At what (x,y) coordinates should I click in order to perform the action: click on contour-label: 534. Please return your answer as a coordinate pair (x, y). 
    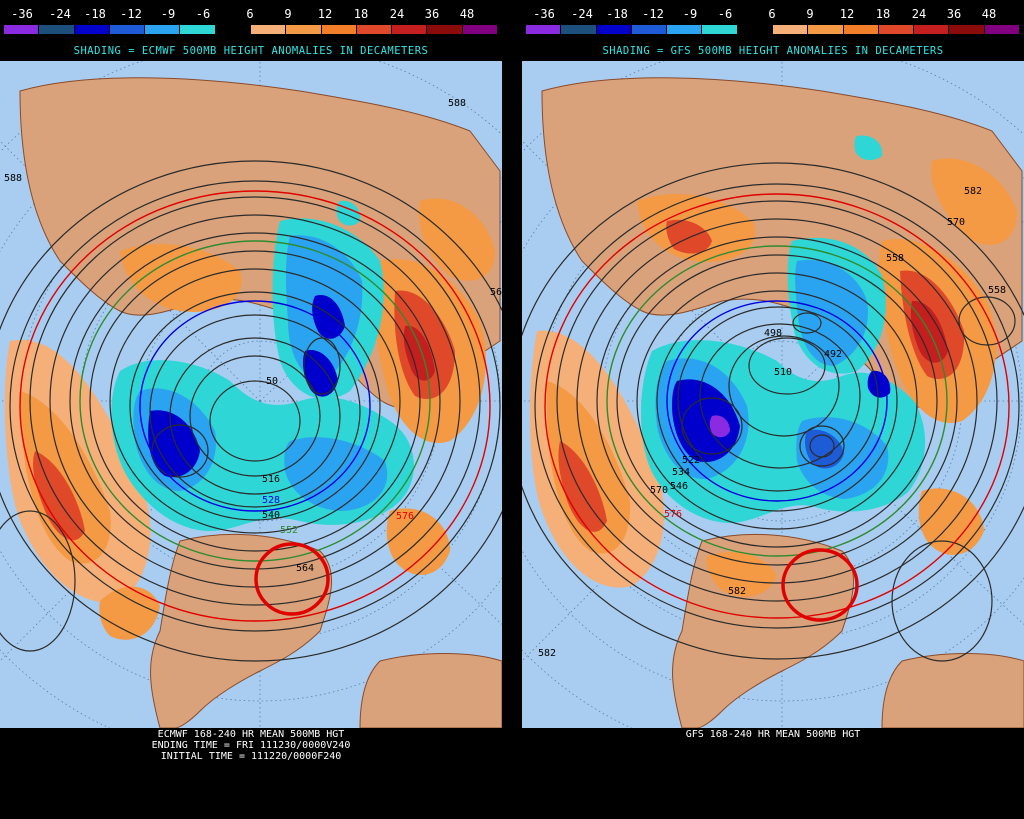
    Looking at the image, I should click on (681, 472).